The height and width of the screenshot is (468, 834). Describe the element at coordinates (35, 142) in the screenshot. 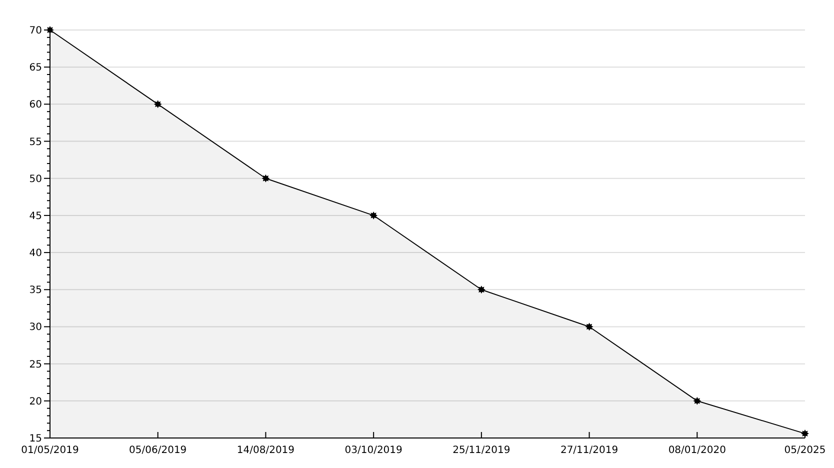

I see `y-tick-label: 55` at that location.